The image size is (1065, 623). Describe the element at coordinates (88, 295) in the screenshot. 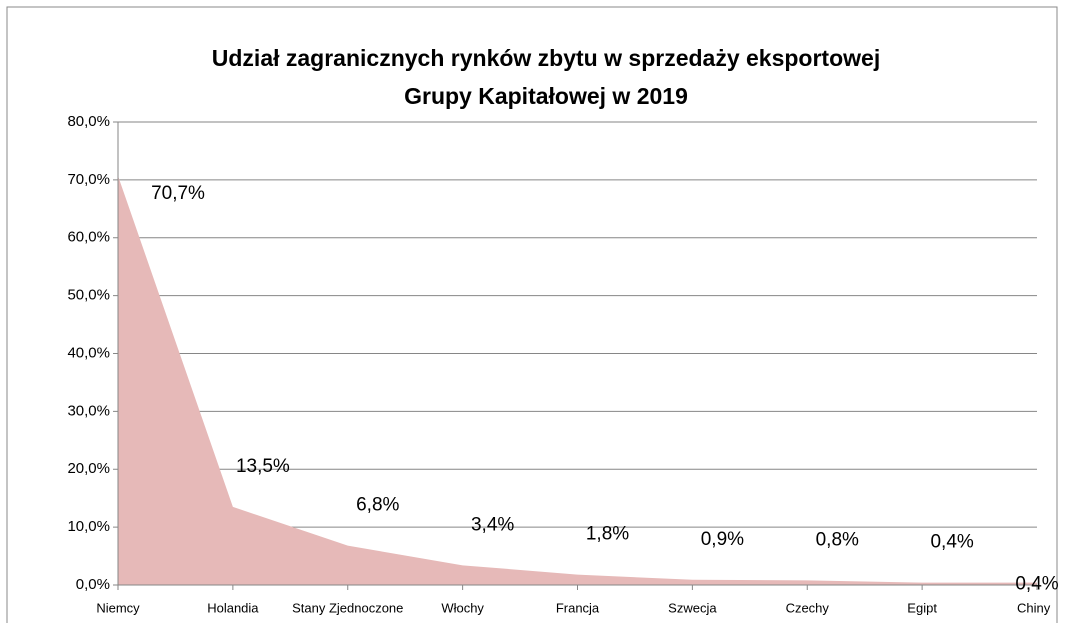

I see `y-tick-label: 50,0%` at that location.